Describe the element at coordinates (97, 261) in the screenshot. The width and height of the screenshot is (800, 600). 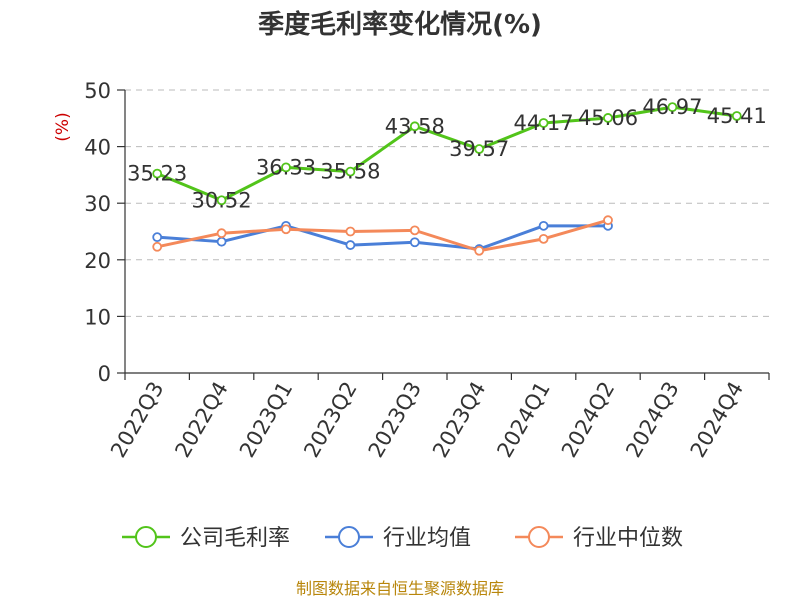
I see `y-tick-label-20: 20` at that location.